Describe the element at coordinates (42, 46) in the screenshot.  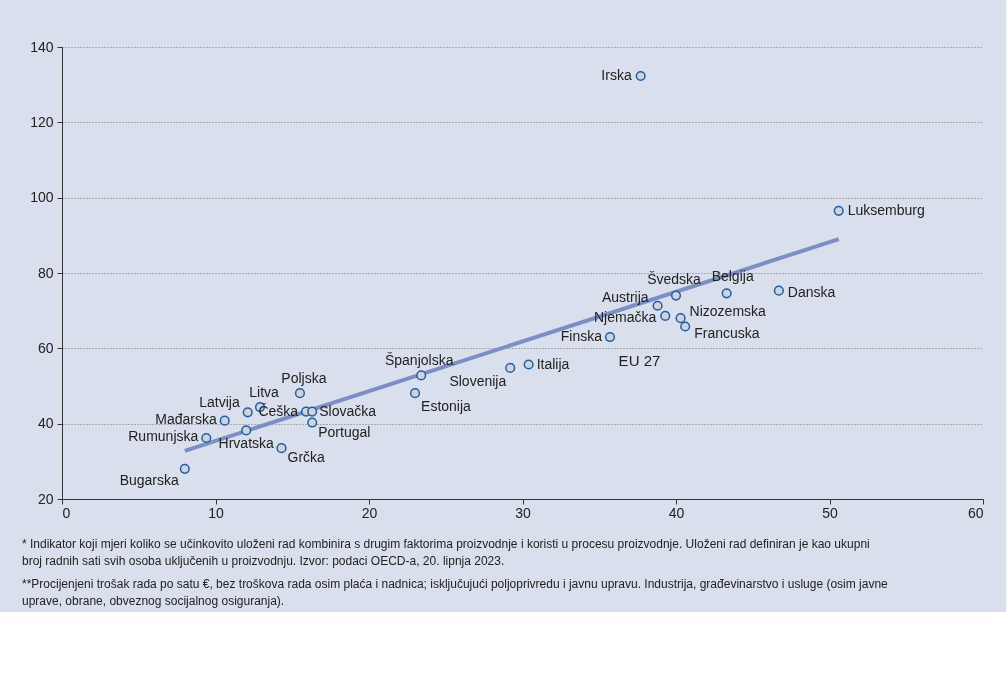
I see `y-tick-label: 140` at that location.